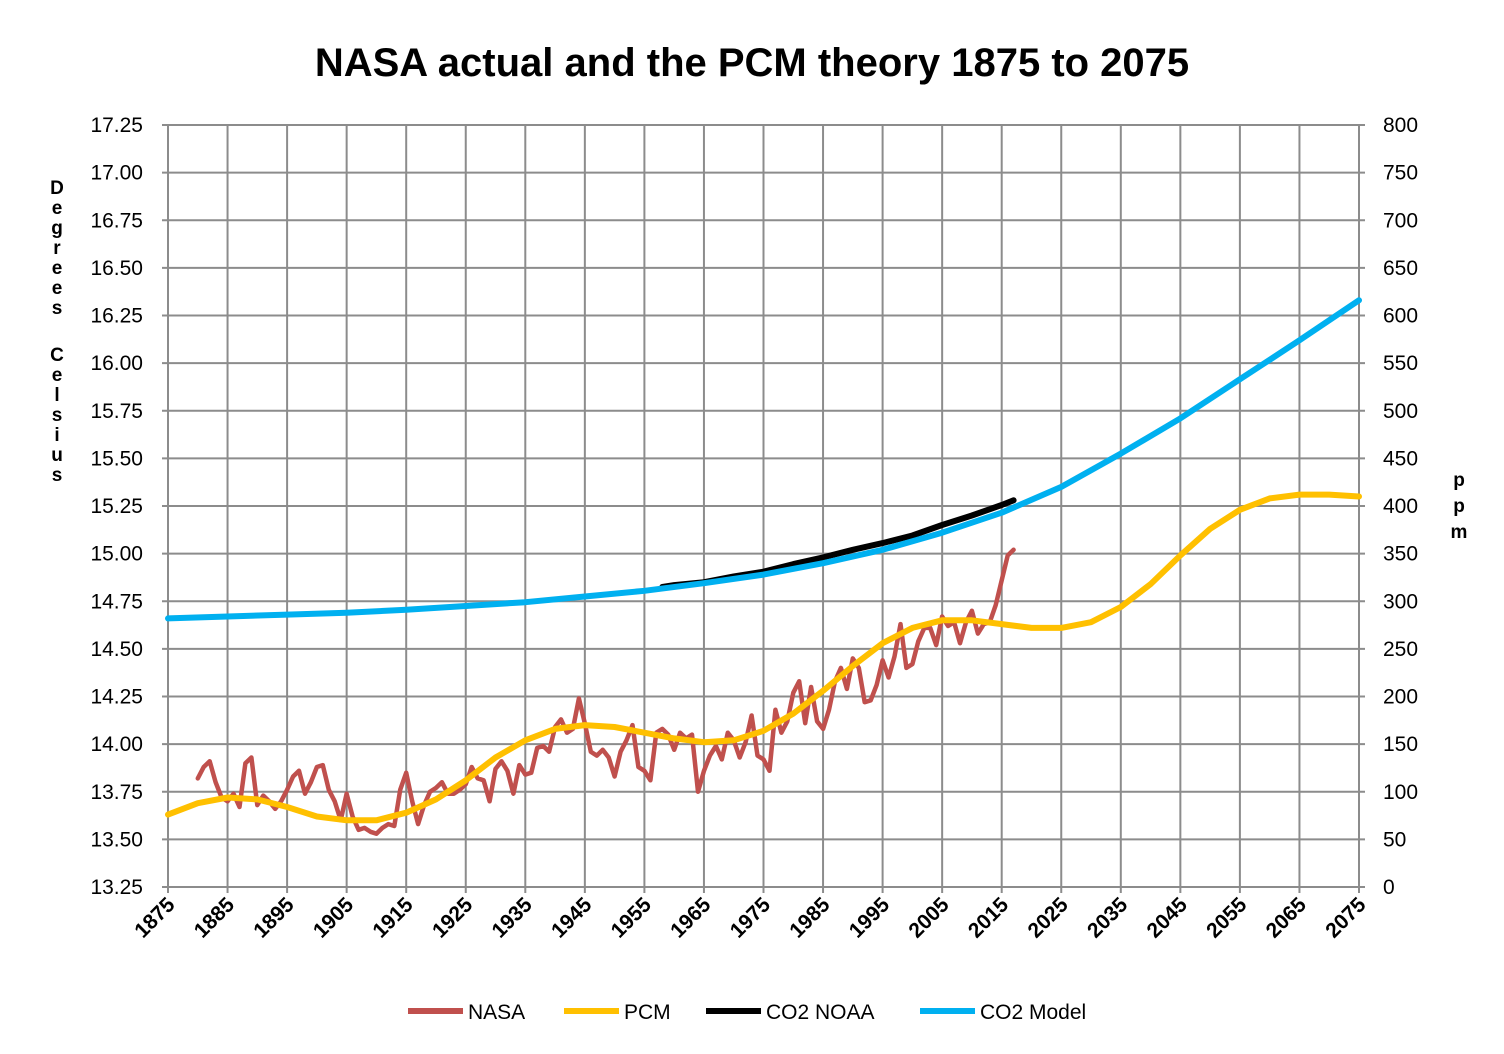 Image resolution: width=1504 pixels, height=1054 pixels. What do you see at coordinates (838, 543) in the screenshot?
I see `series-line-co2-noaa` at bounding box center [838, 543].